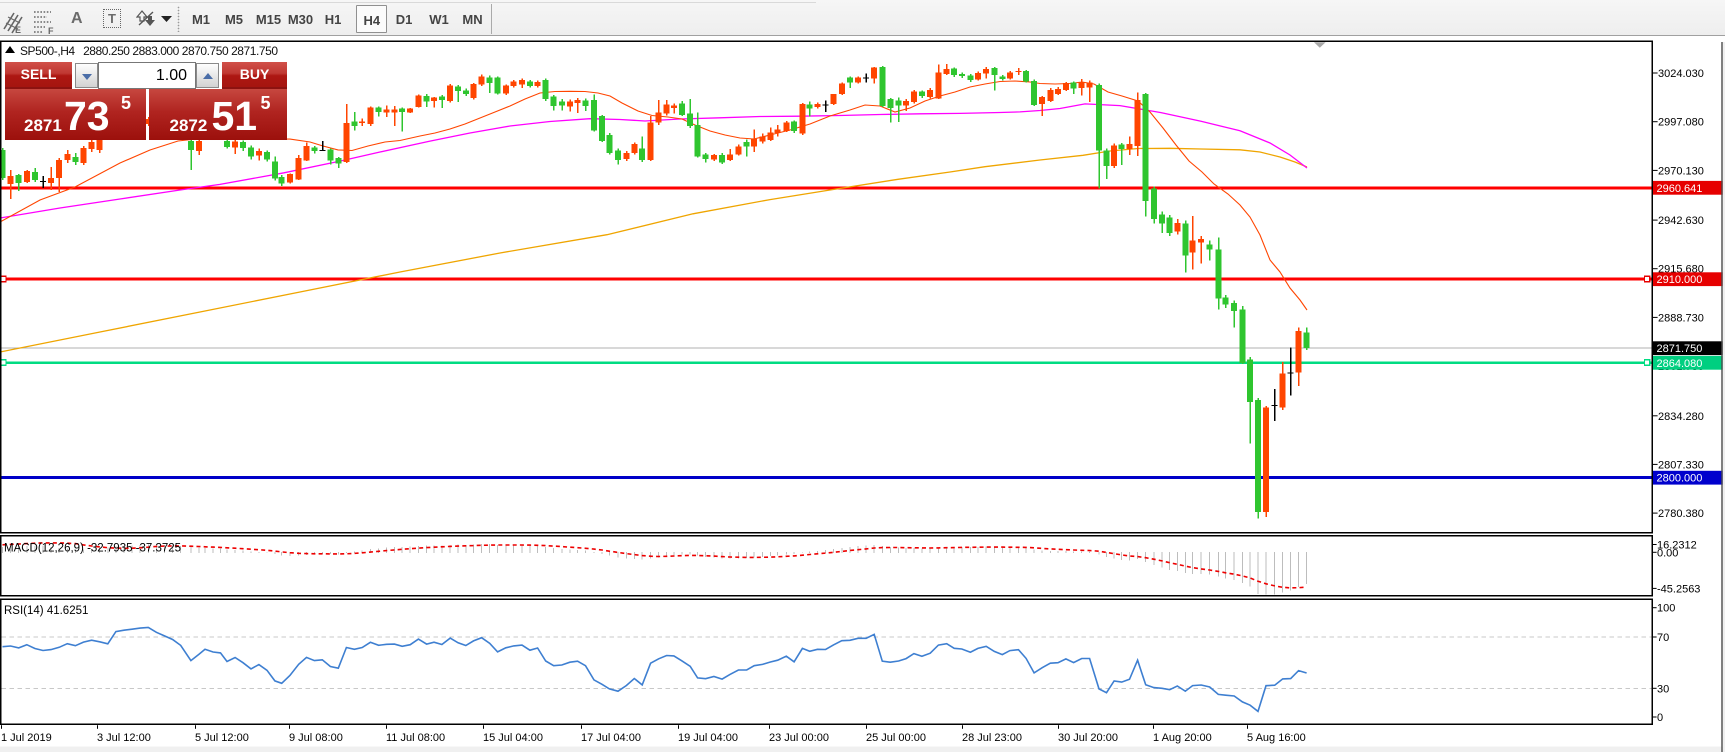 Image resolution: width=1725 pixels, height=752 pixels. What do you see at coordinates (1182, 738) in the screenshot?
I see `svg-text: 1 Aug 20:00` at bounding box center [1182, 738].